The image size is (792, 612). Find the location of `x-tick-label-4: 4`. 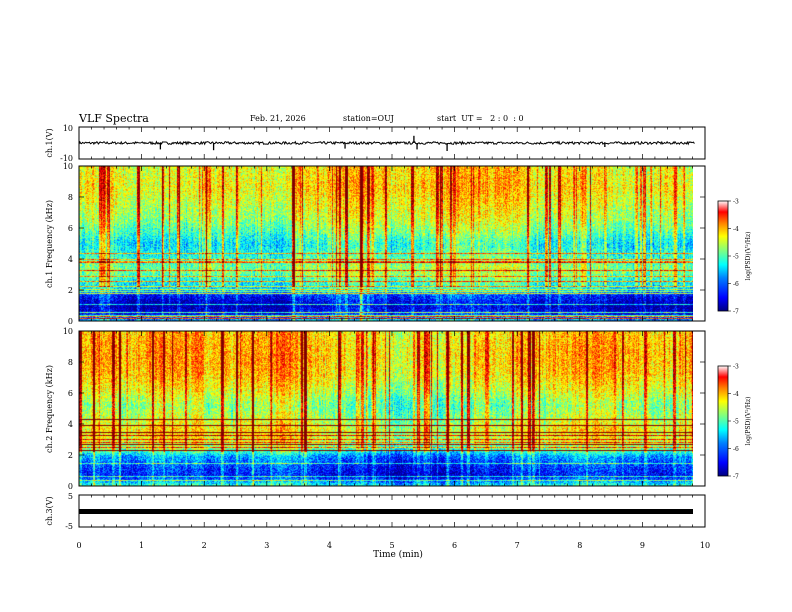

x-tick-label-4: 4 is located at coordinates (329, 545).